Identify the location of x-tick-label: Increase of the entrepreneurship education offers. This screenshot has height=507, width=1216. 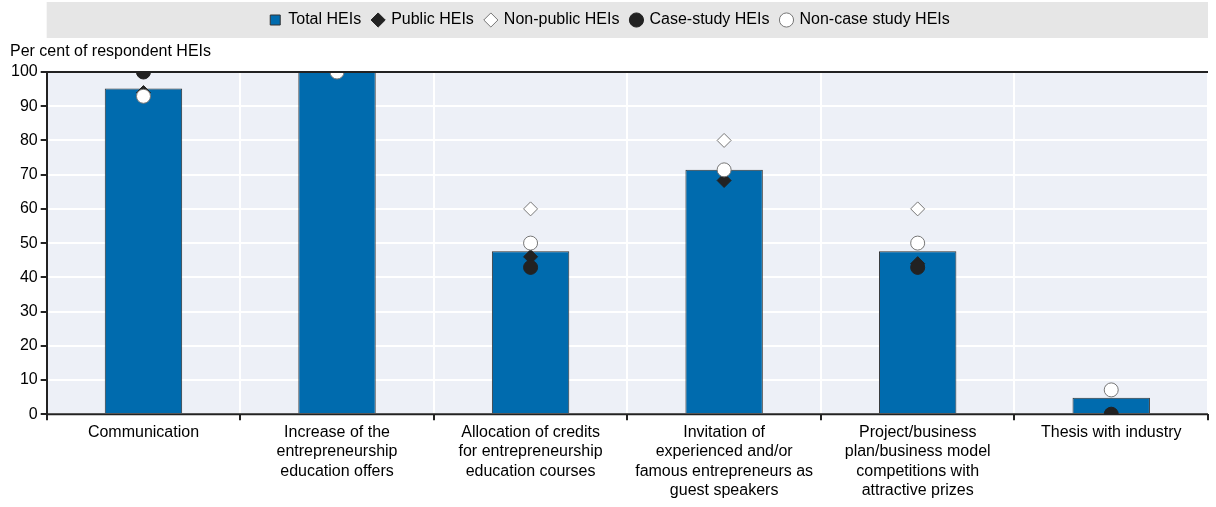
(337, 451).